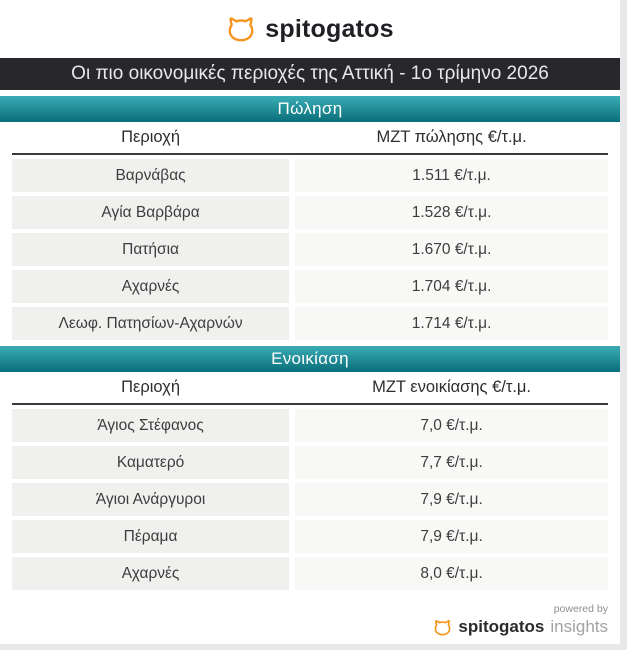 This screenshot has height=650, width=627. Describe the element at coordinates (452, 387) in the screenshot. I see `column-header-price: ΜΖΤ ενοικίασης €/τ.μ.` at that location.